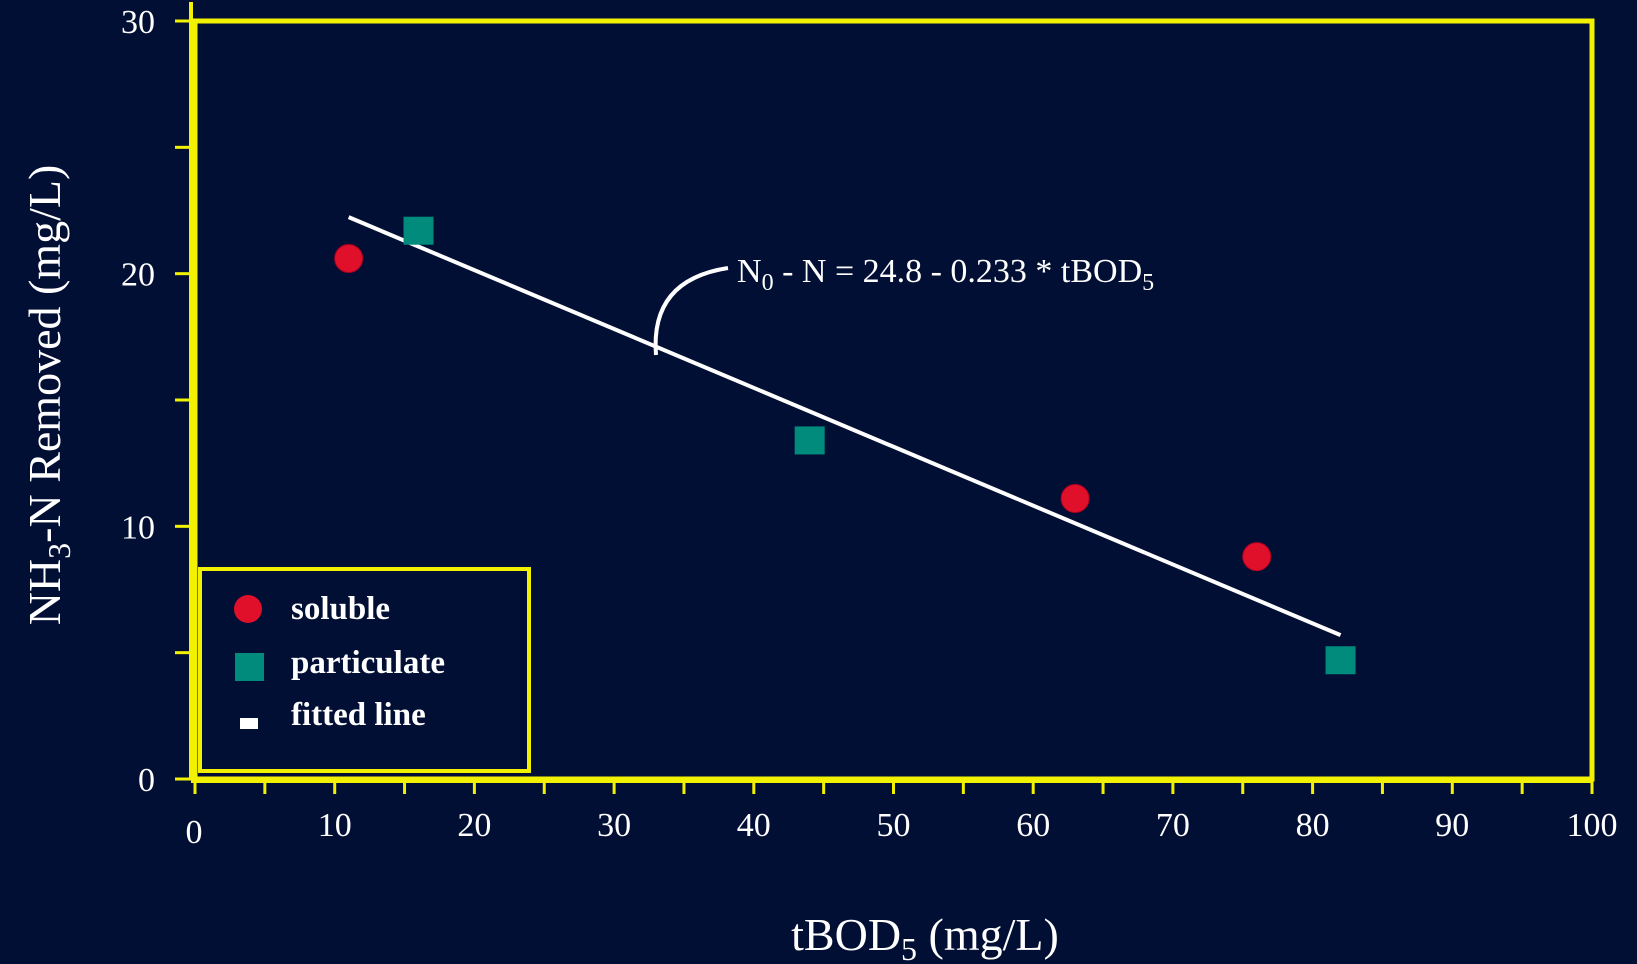  I want to click on equation-label: N0 - N = 24.8 - 0.233 * tBOD5, so click(945, 274).